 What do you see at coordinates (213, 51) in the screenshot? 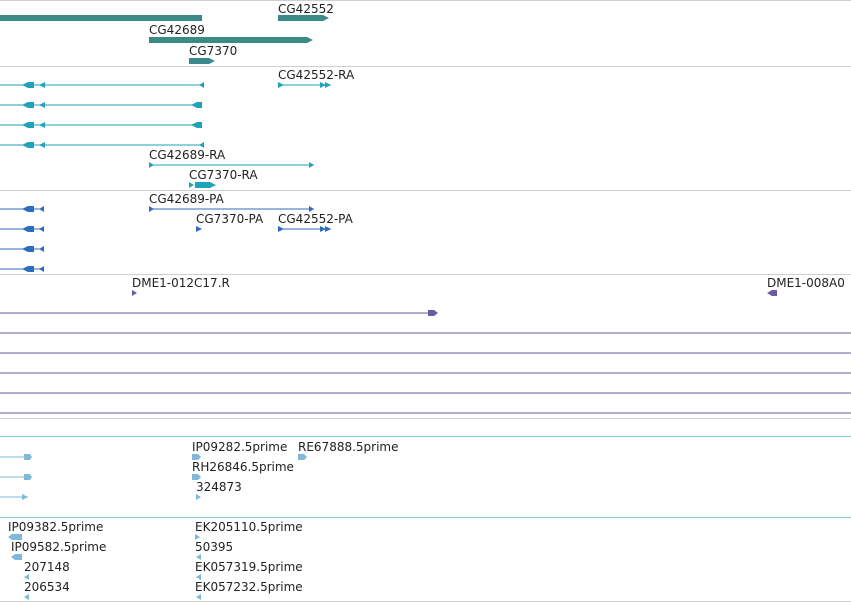
I see `gene-label: CG7370` at bounding box center [213, 51].